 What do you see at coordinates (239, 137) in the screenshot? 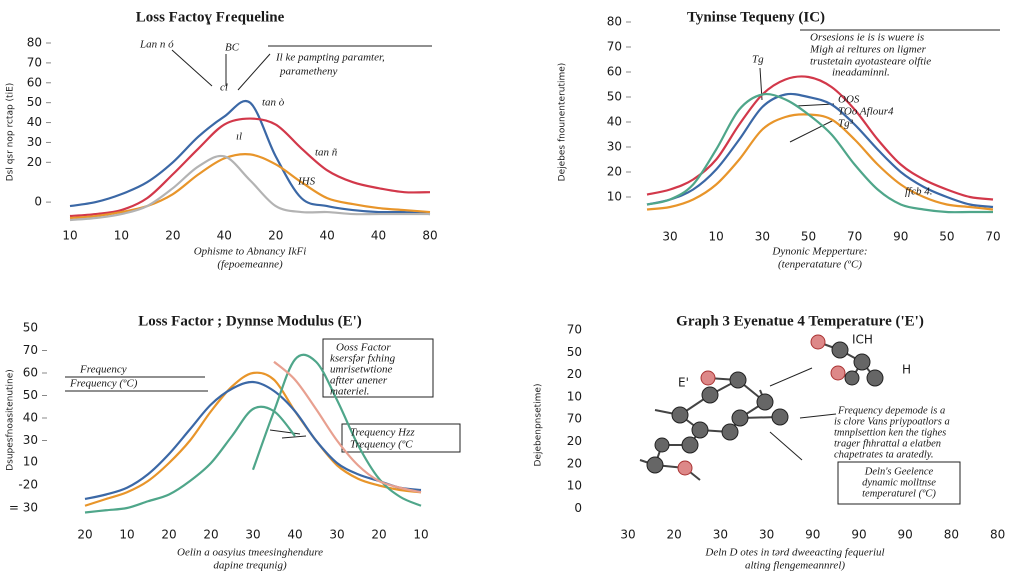
I see `annotation: ıl` at bounding box center [239, 137].